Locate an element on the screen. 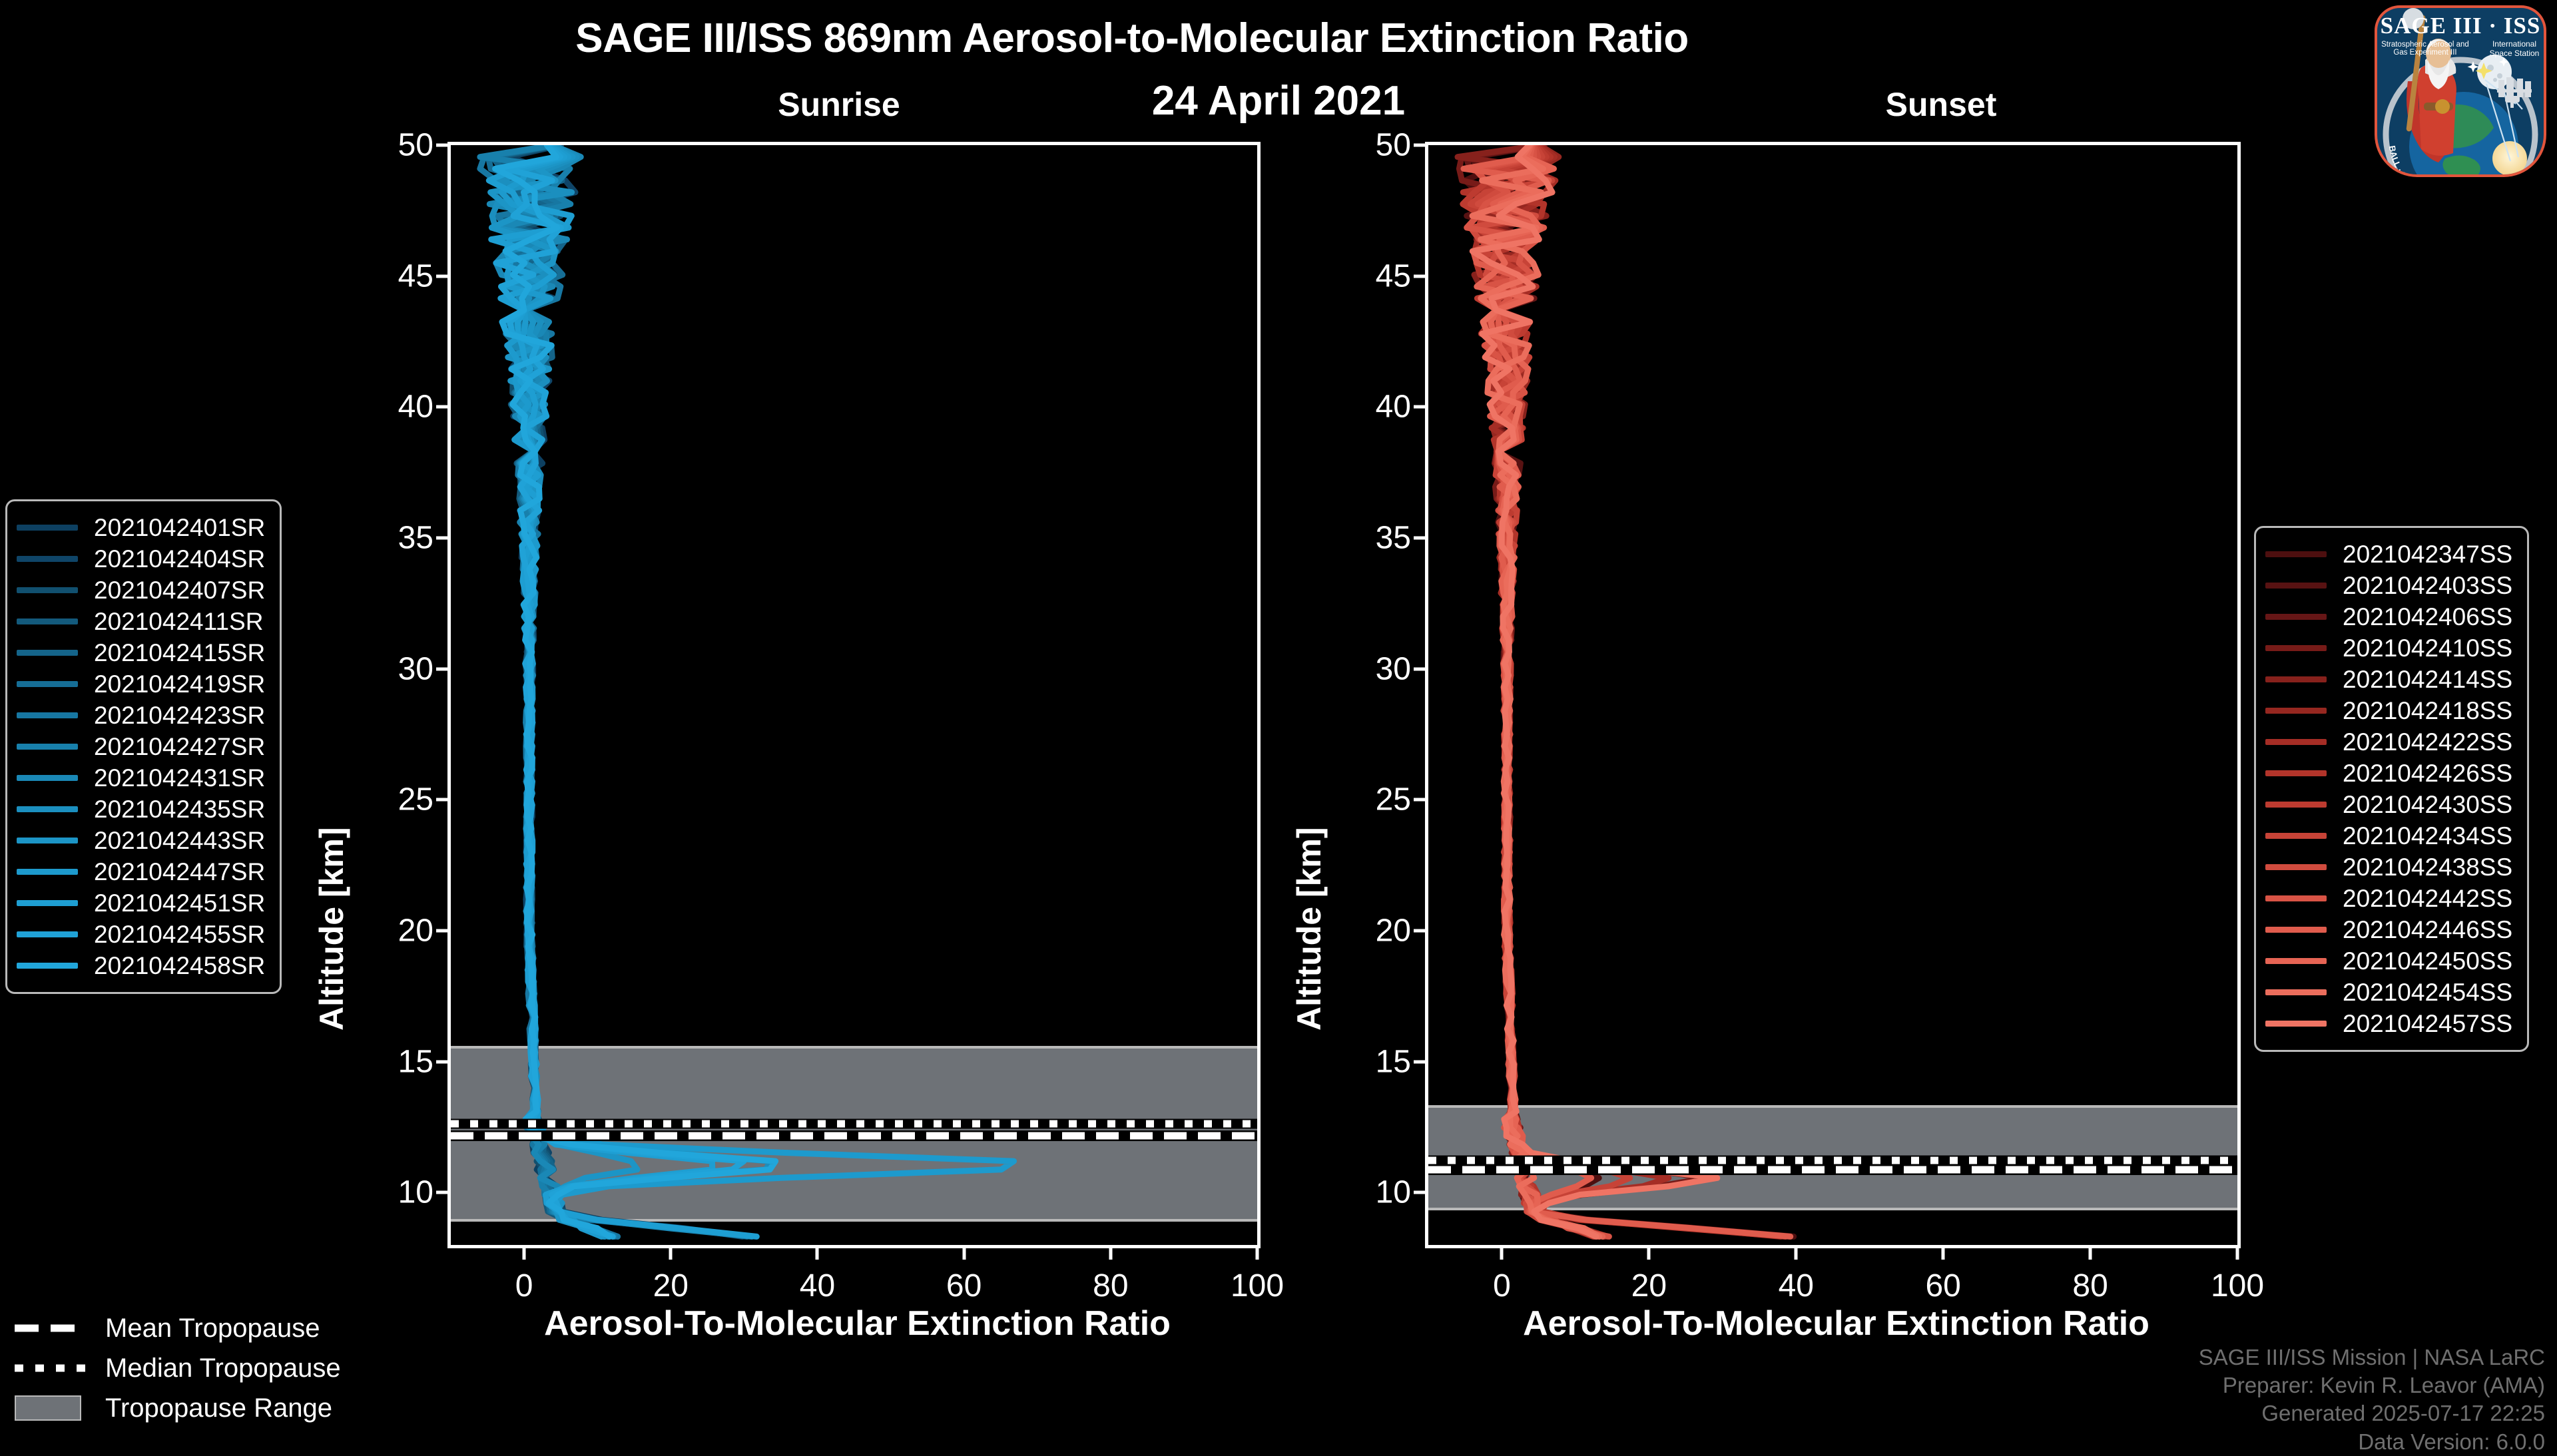 The height and width of the screenshot is (1456, 2557). legend-label: 2021042443SR is located at coordinates (180, 840).